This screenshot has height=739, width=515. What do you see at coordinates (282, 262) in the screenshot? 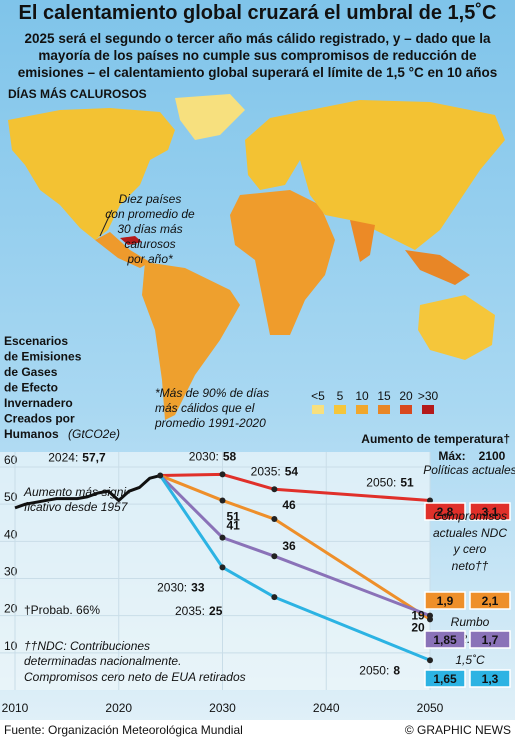
I see `africa` at bounding box center [282, 262].